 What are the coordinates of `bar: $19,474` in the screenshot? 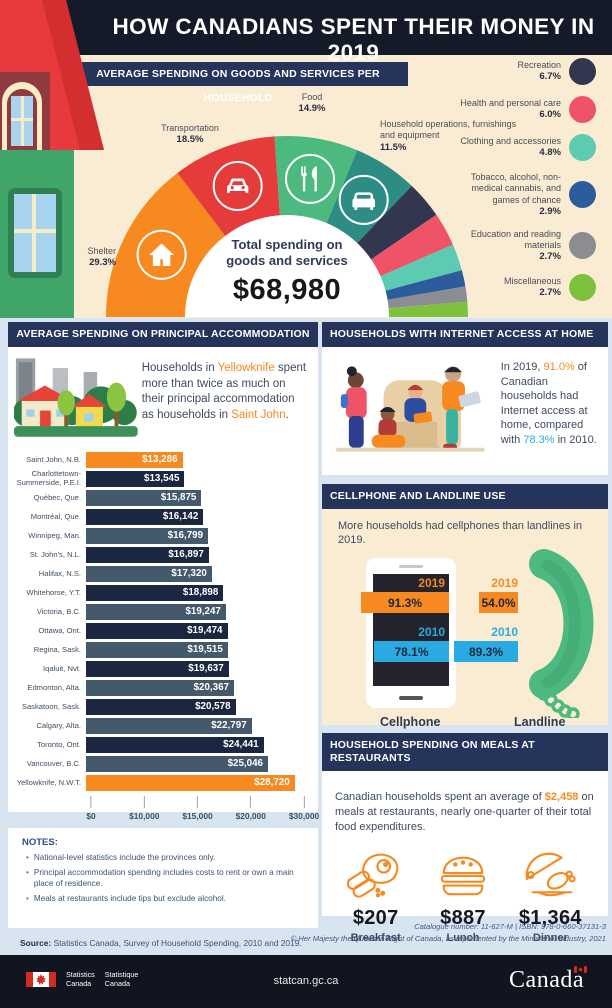 It's located at (157, 631).